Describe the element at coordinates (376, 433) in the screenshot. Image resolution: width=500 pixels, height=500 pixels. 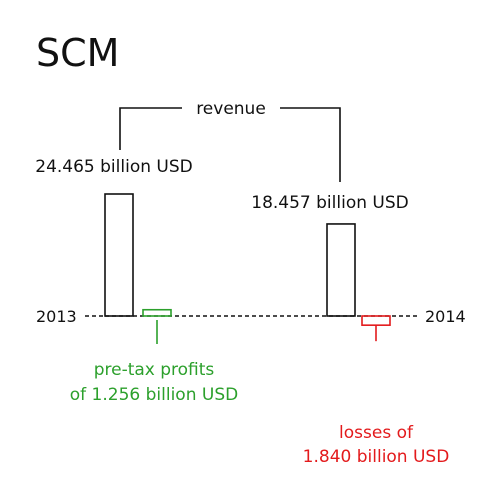
I see `loss-label-line-1: losses of` at that location.